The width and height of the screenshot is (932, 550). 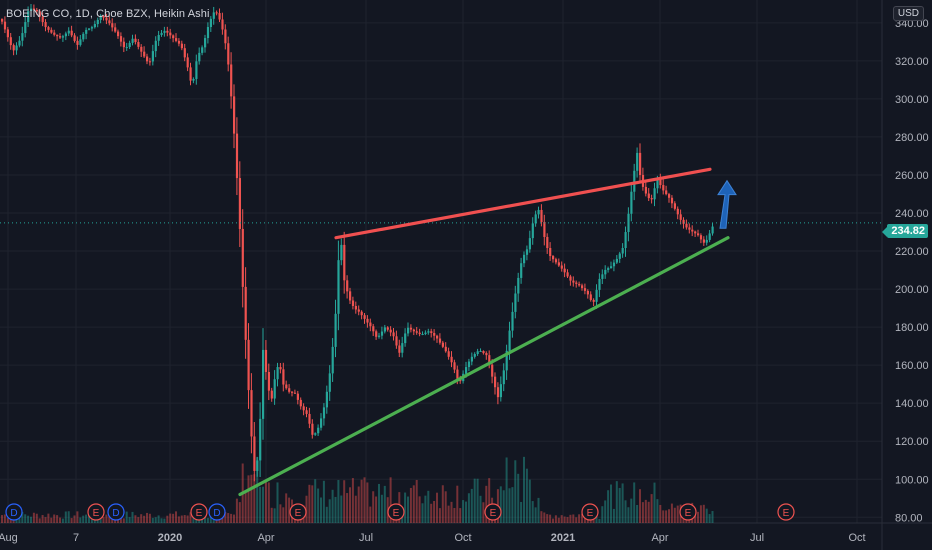 I want to click on currency-button: USD, so click(x=908, y=13).